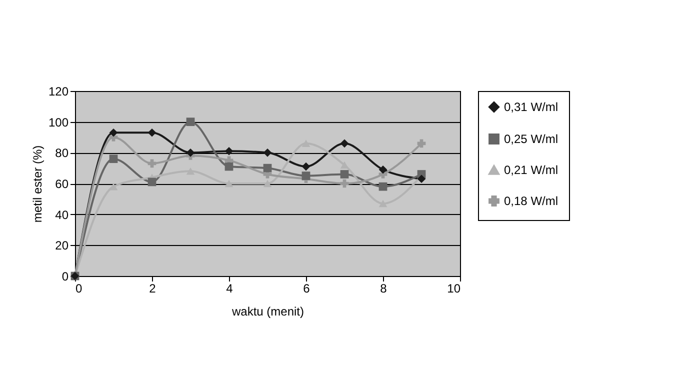  I want to click on y-tick-label: 40, so click(62, 215).